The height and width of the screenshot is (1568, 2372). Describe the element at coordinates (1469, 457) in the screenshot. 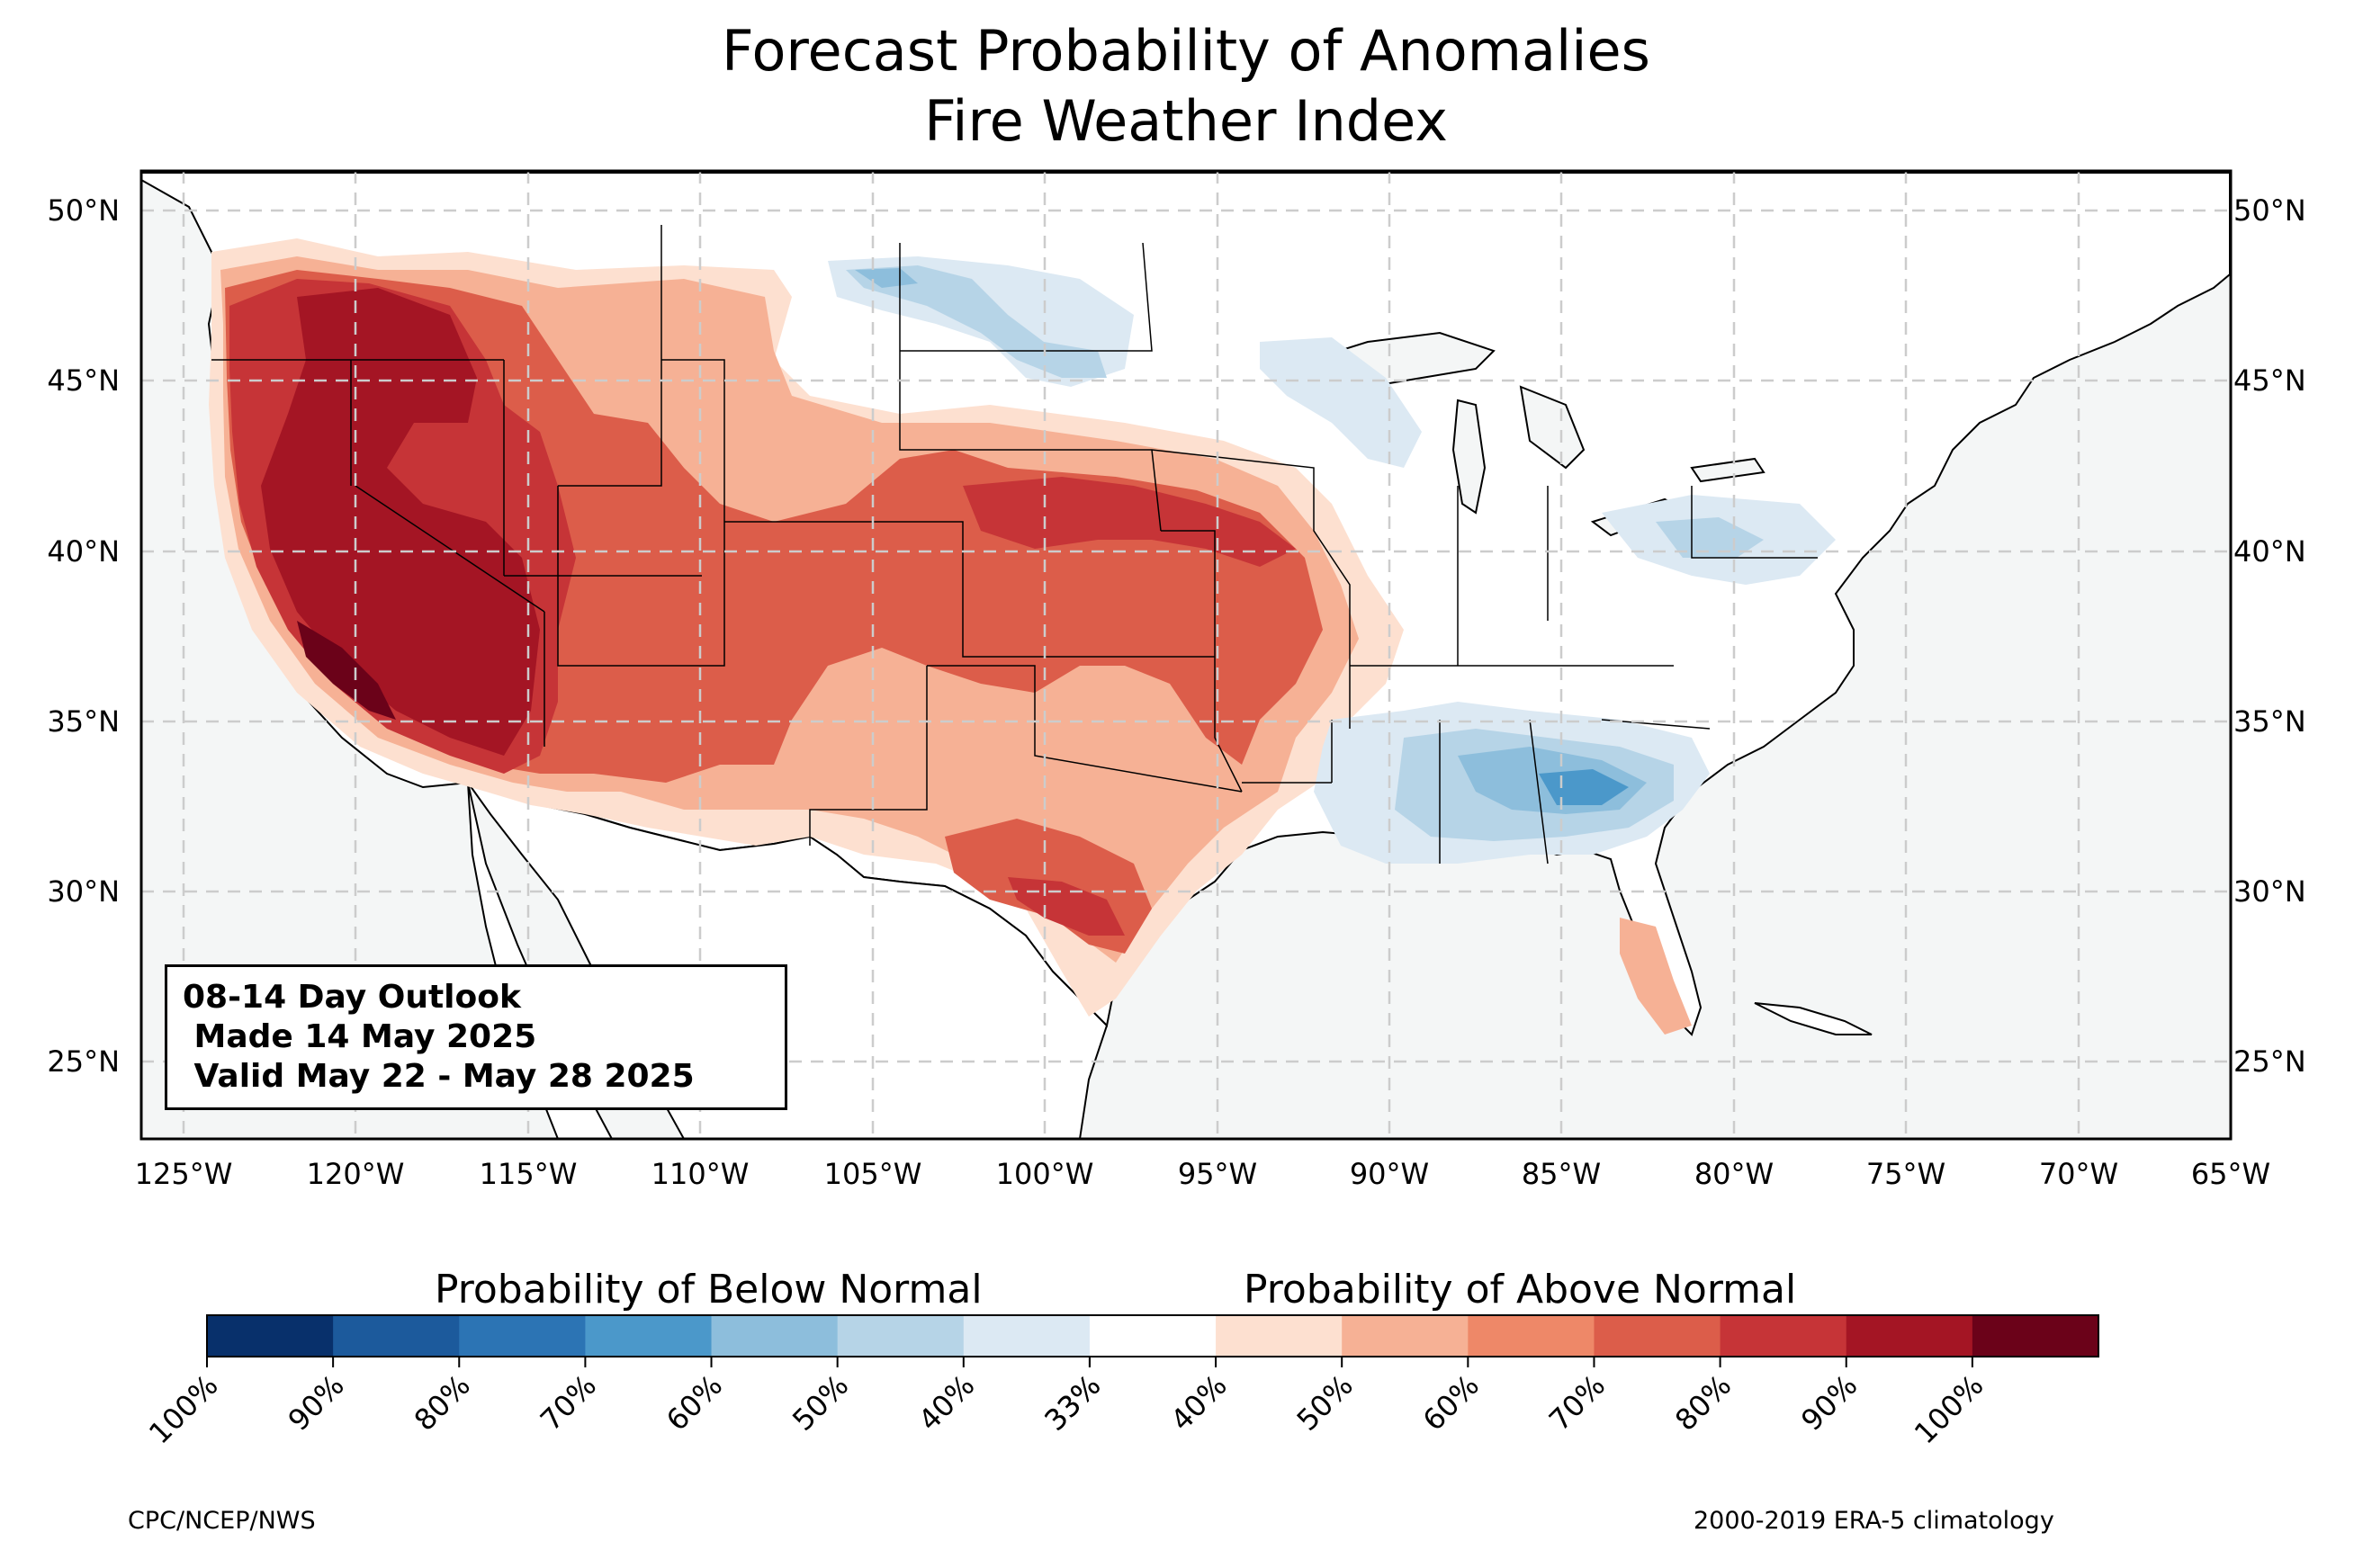

I see `great-lakes-michigan` at that location.